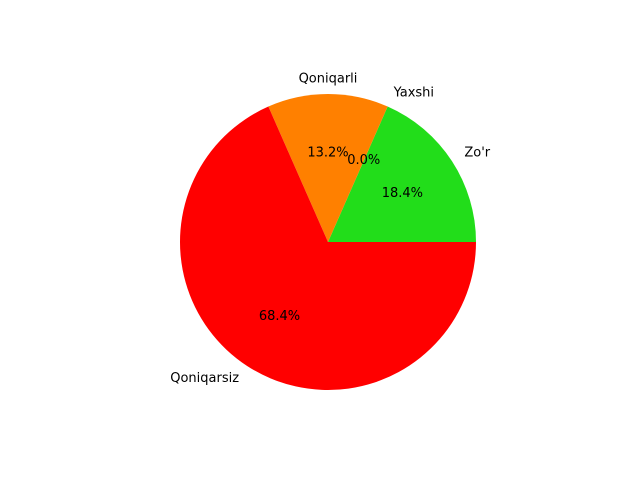 The width and height of the screenshot is (640, 480). What do you see at coordinates (477, 153) in the screenshot?
I see `slice-label-zo-r: Zo'r` at bounding box center [477, 153].